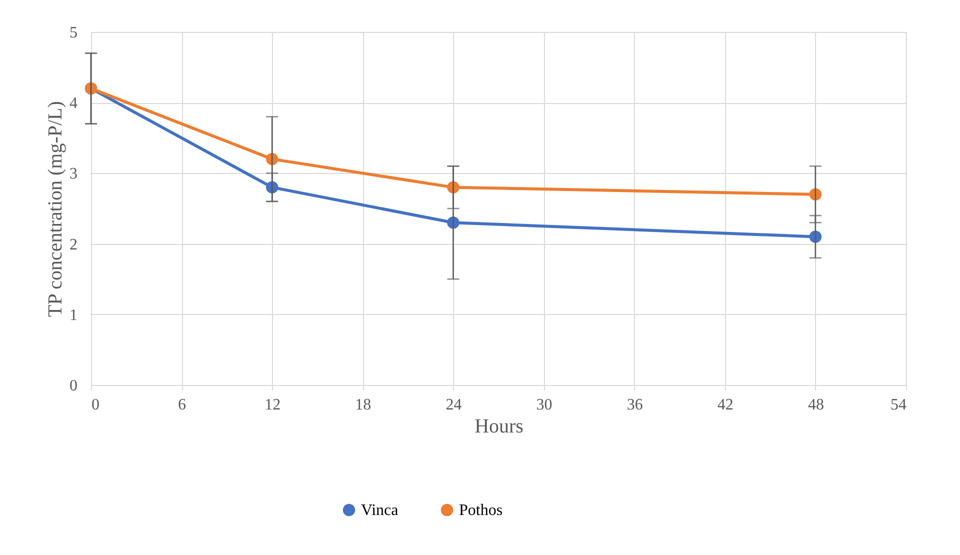 The width and height of the screenshot is (960, 555). I want to click on y-tick-label: 4, so click(74, 103).